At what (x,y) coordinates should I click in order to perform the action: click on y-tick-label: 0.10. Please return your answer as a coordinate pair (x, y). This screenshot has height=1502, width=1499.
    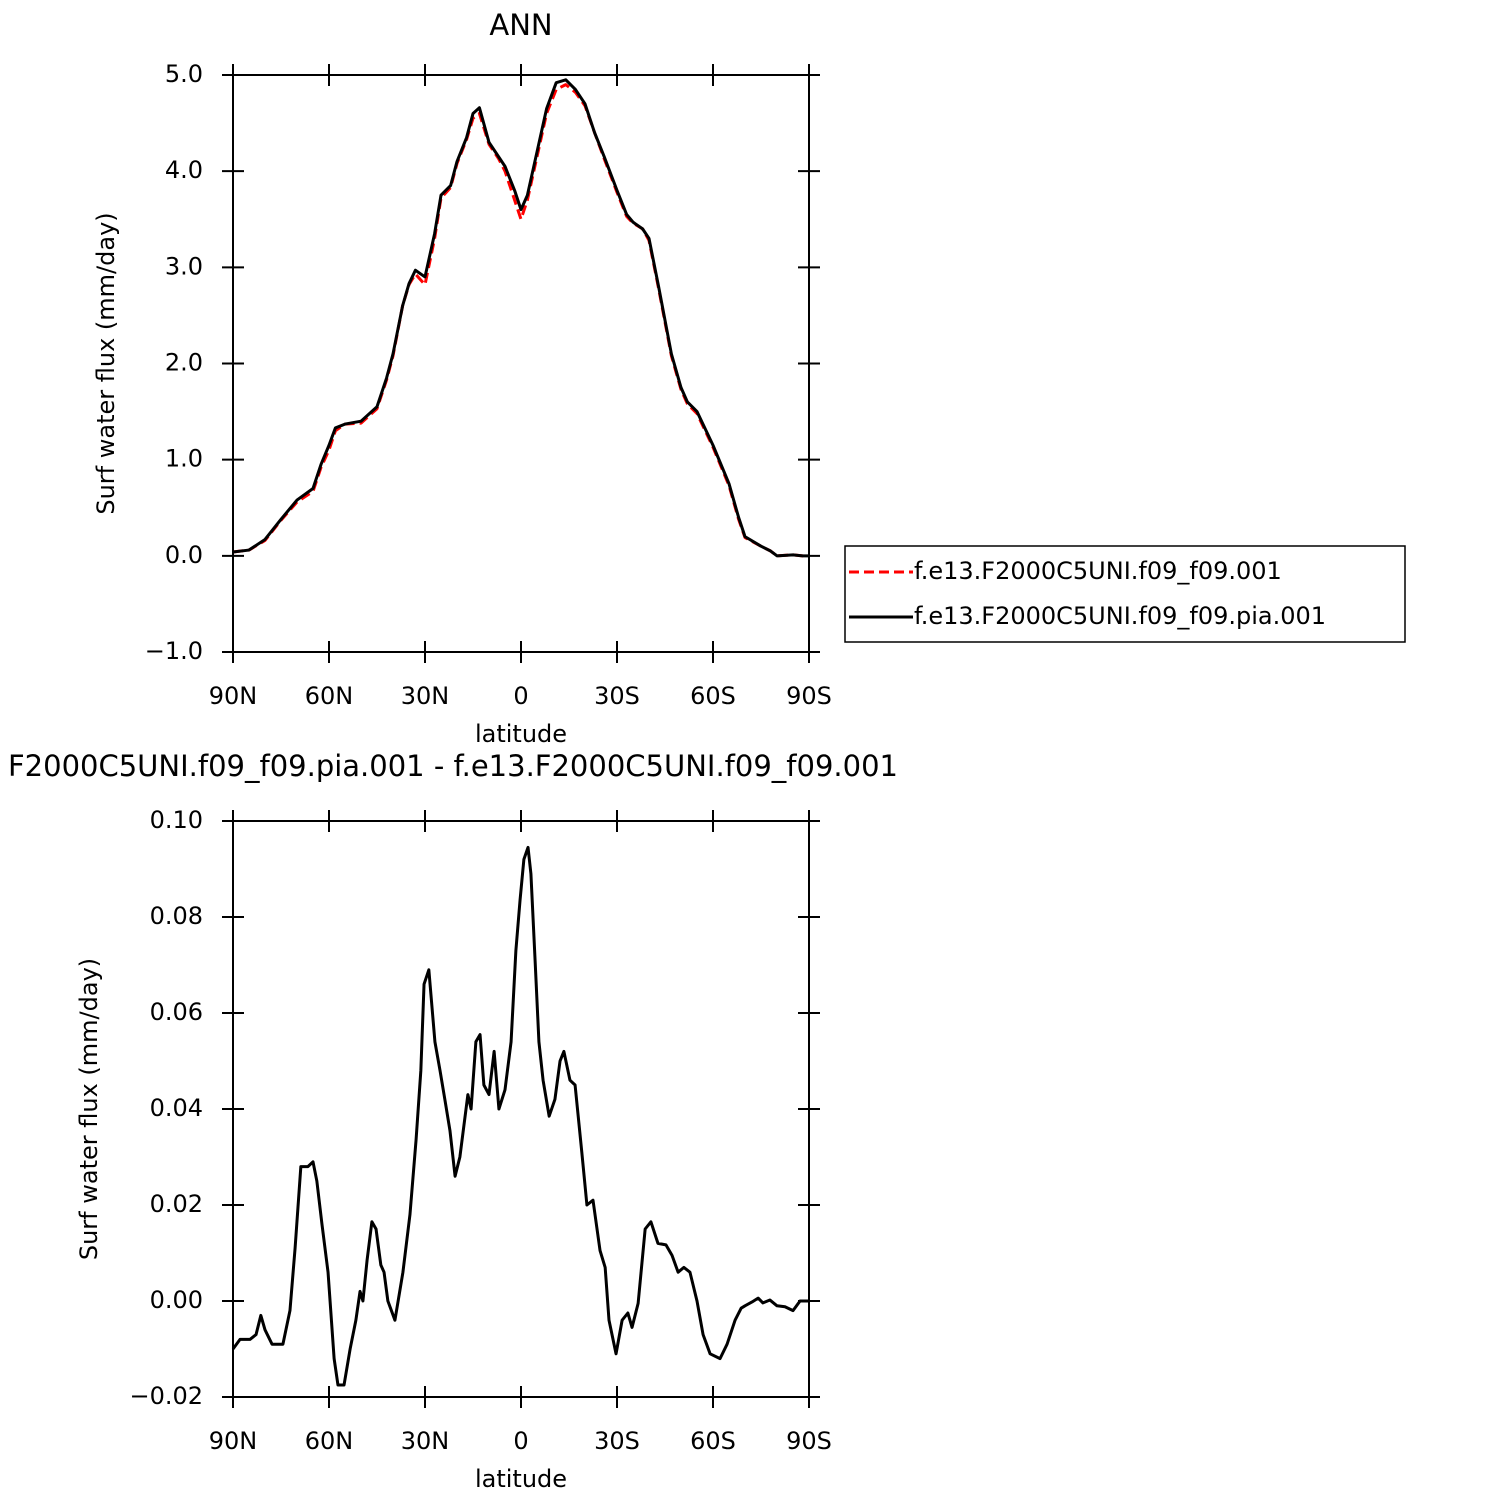
    Looking at the image, I should click on (176, 820).